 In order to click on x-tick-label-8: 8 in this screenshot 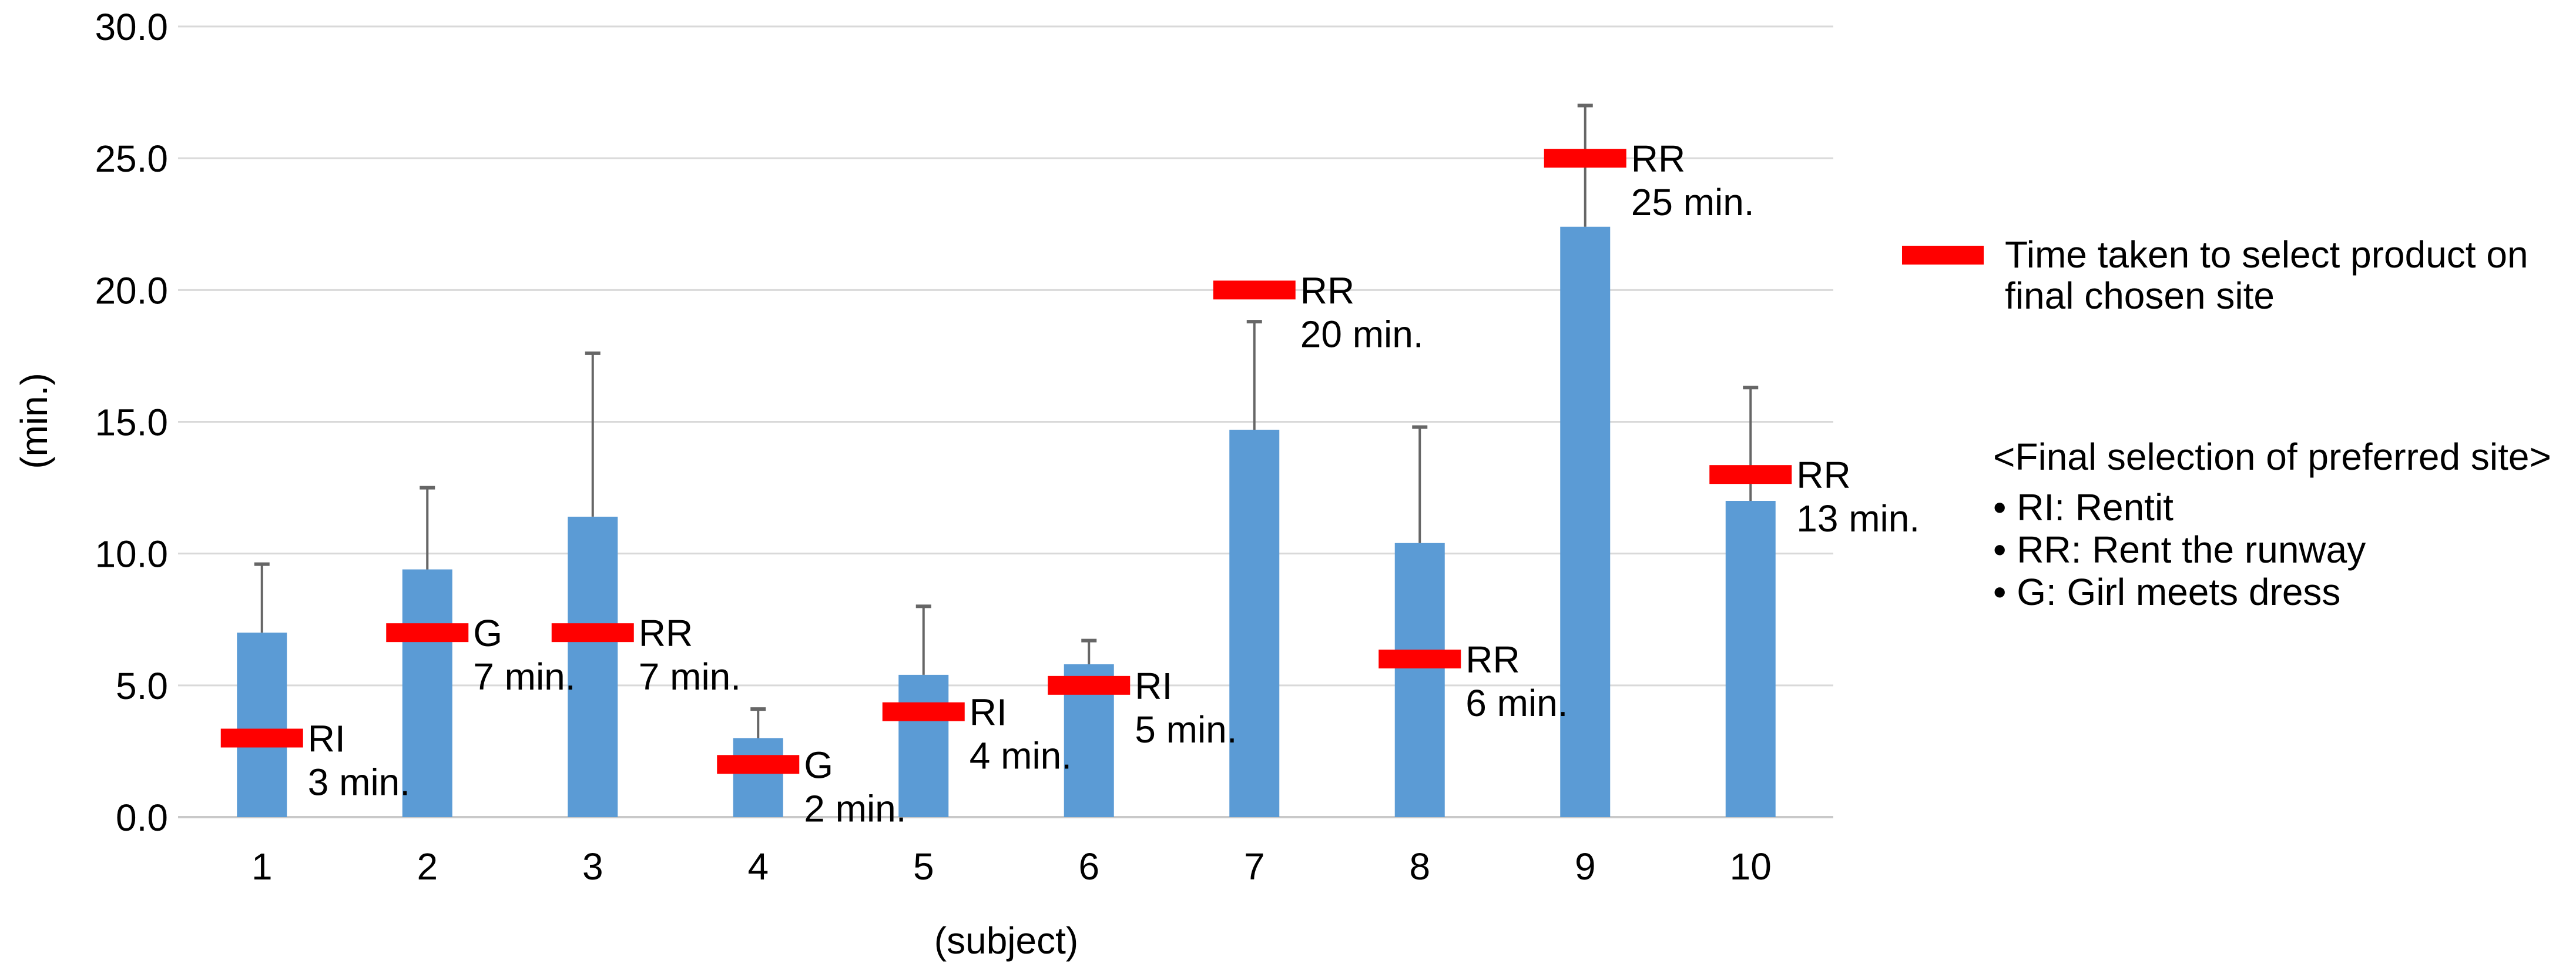, I will do `click(1420, 866)`.